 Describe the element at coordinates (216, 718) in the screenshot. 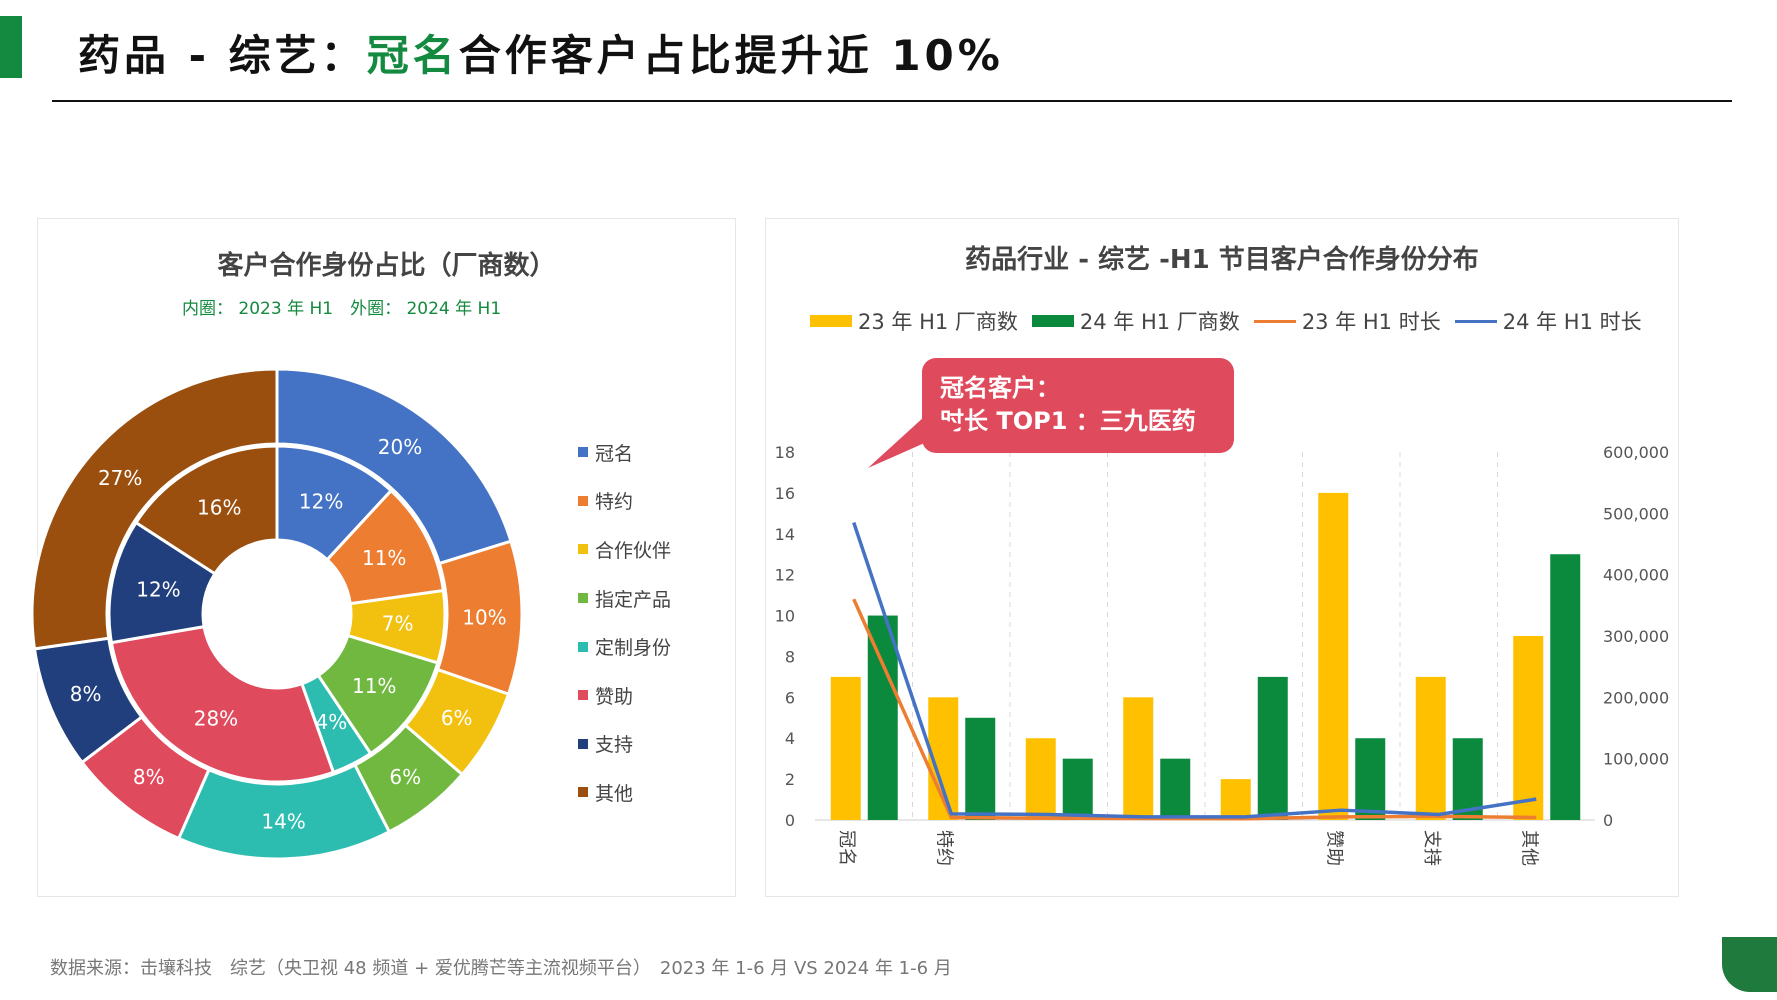

I see `donut-inner-label-5: 28%` at that location.